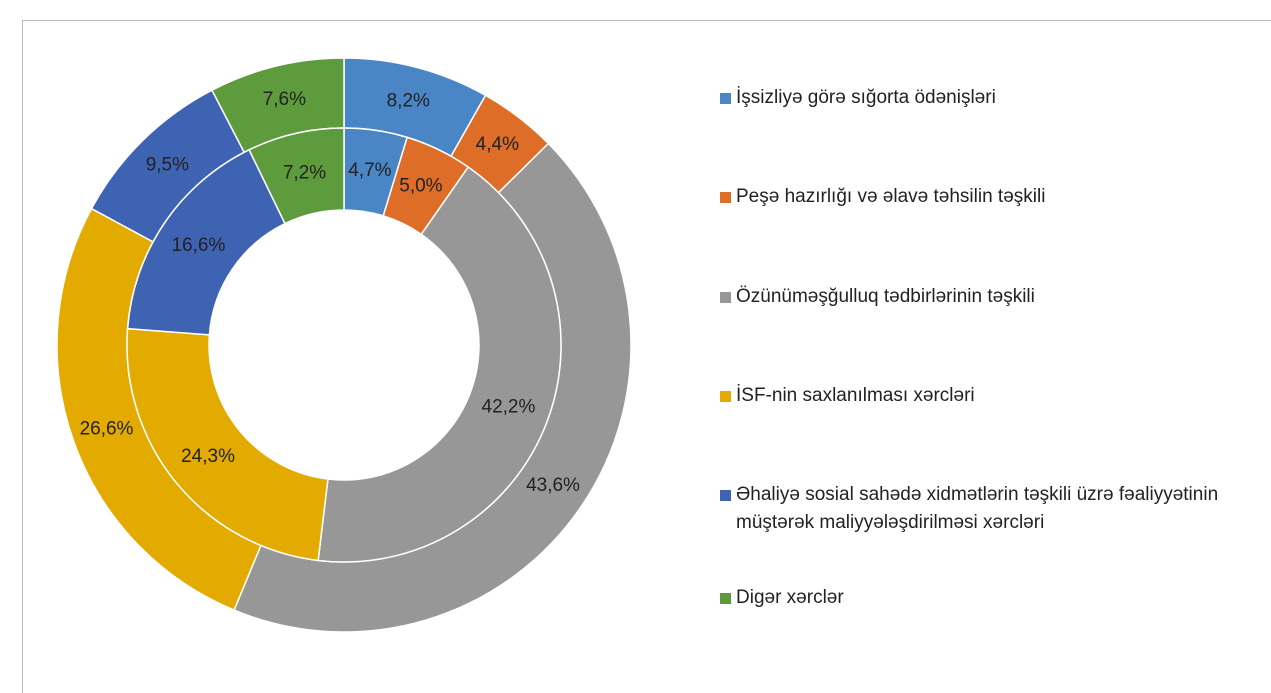 The height and width of the screenshot is (693, 1271). I want to click on data-label: 7,6%, so click(284, 99).